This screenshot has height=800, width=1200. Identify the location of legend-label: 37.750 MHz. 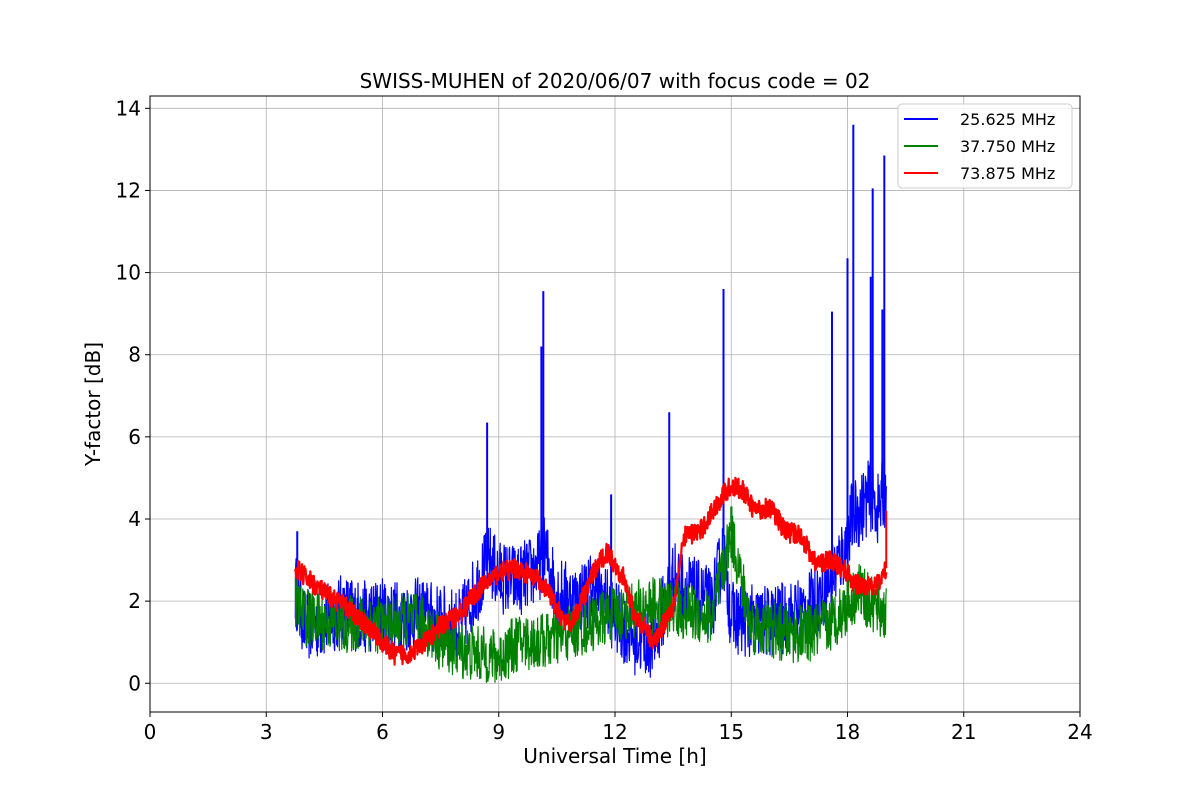
(1007, 146).